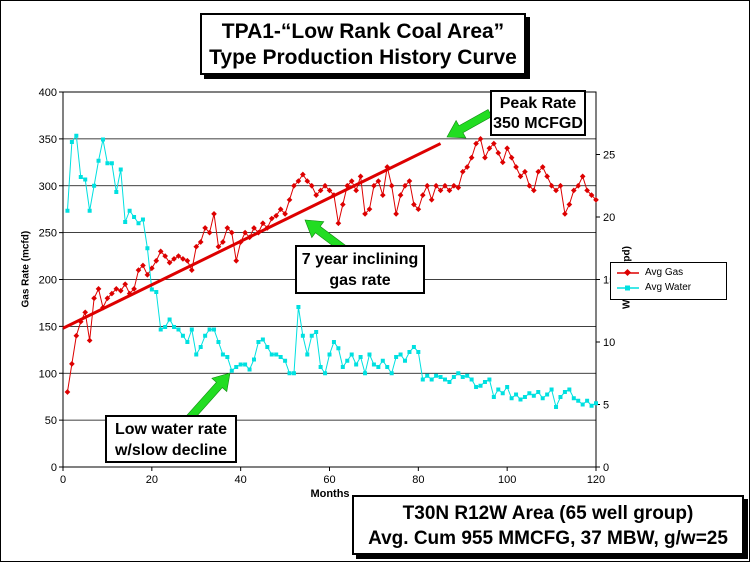  Describe the element at coordinates (548, 538) in the screenshot. I see `info-line2: Avg. Cum 955 MMCFG, 37 MBW, g/w=25` at that location.